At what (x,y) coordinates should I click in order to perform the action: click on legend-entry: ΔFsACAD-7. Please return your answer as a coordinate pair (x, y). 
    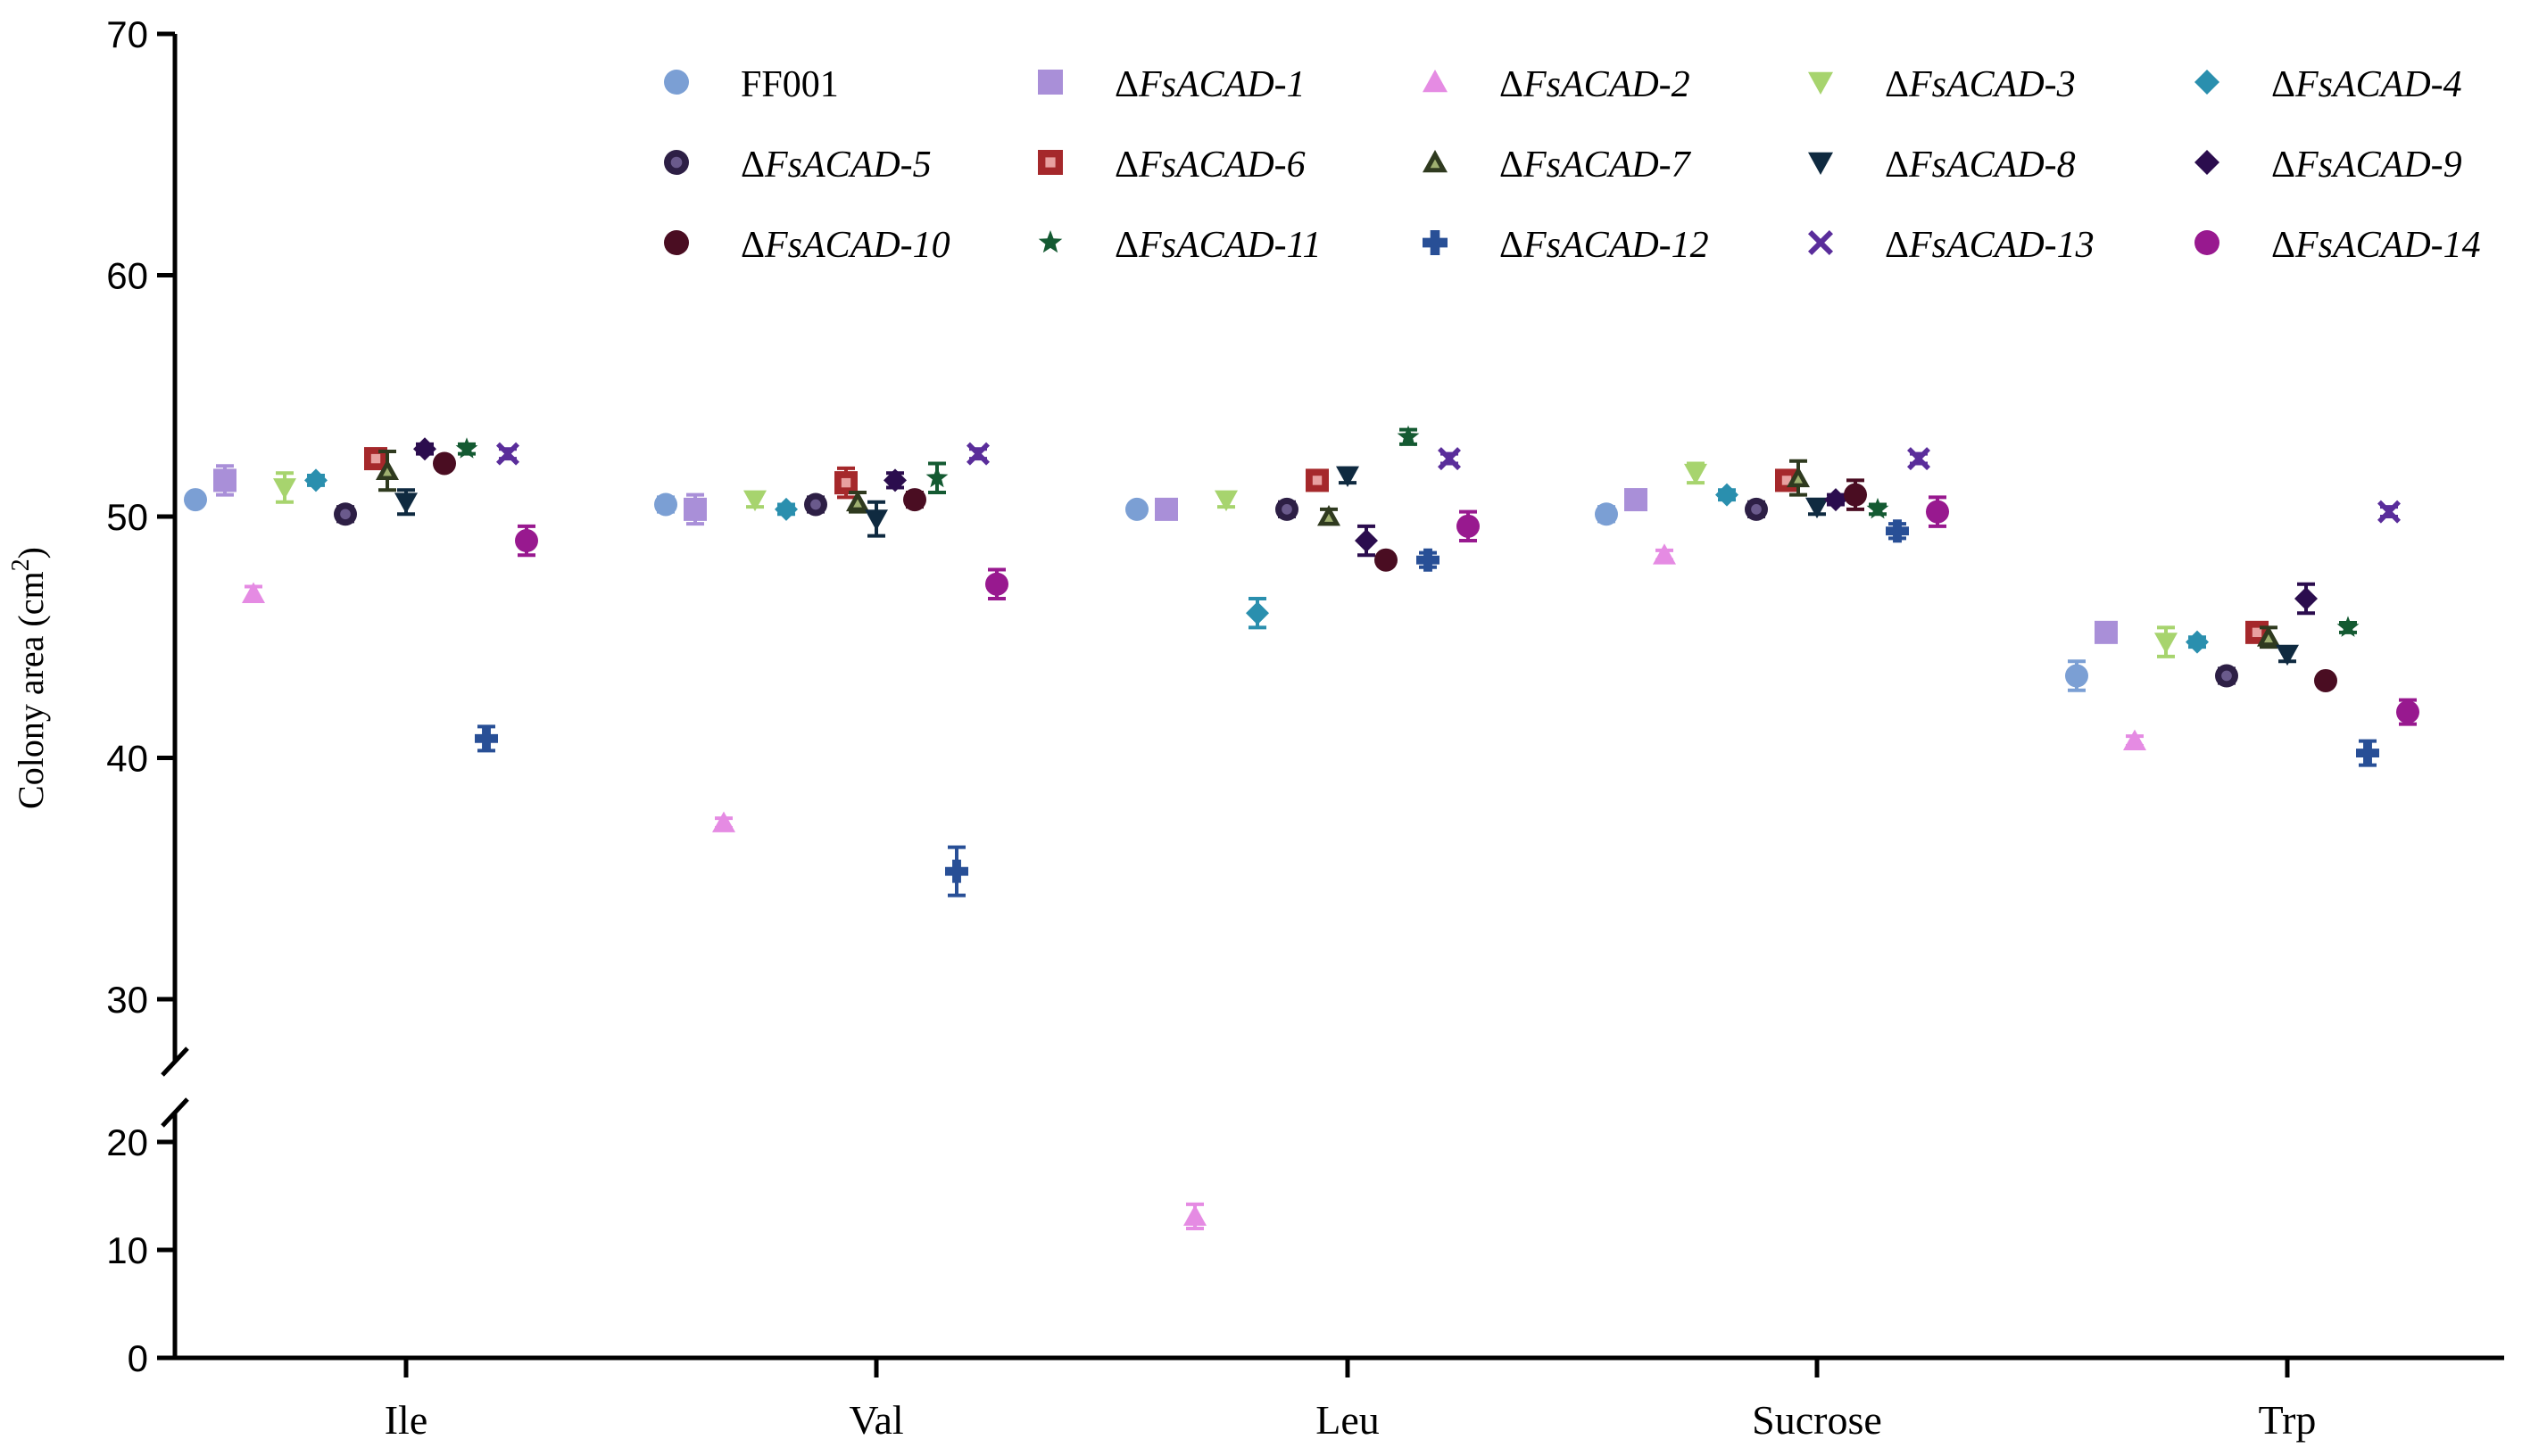
    Looking at the image, I should click on (1557, 165).